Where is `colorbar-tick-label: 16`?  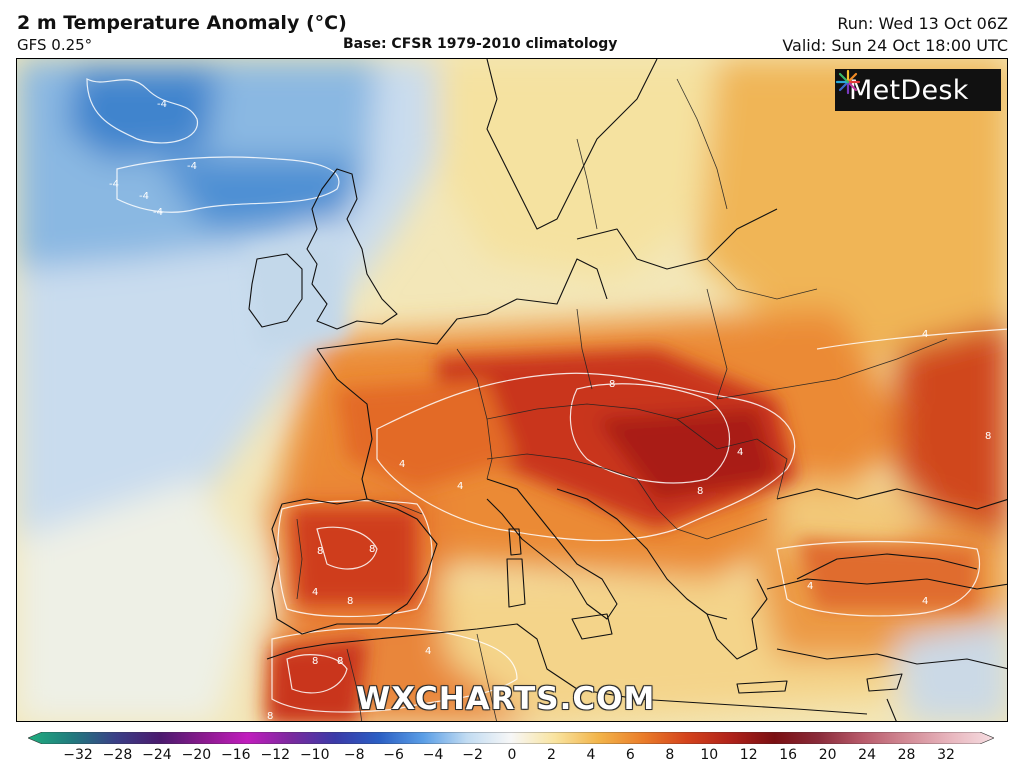
colorbar-tick-label: 16 is located at coordinates (788, 755).